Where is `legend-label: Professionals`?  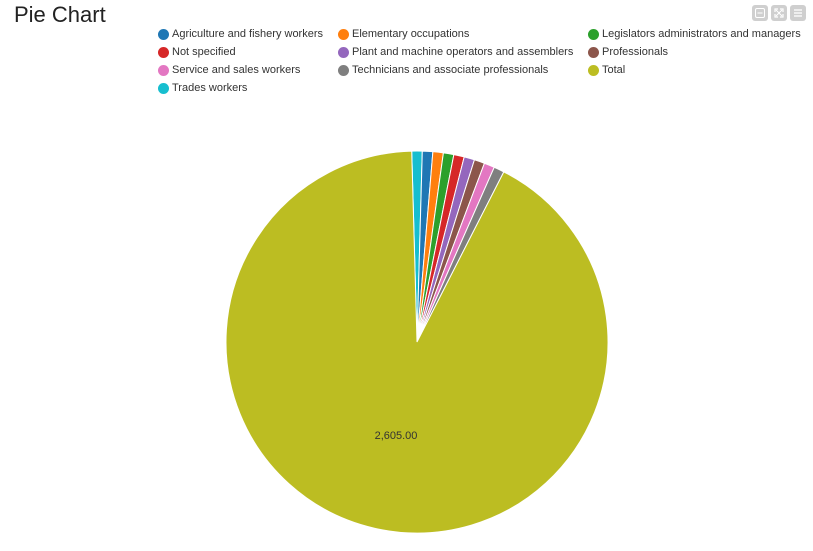
legend-label: Professionals is located at coordinates (635, 52).